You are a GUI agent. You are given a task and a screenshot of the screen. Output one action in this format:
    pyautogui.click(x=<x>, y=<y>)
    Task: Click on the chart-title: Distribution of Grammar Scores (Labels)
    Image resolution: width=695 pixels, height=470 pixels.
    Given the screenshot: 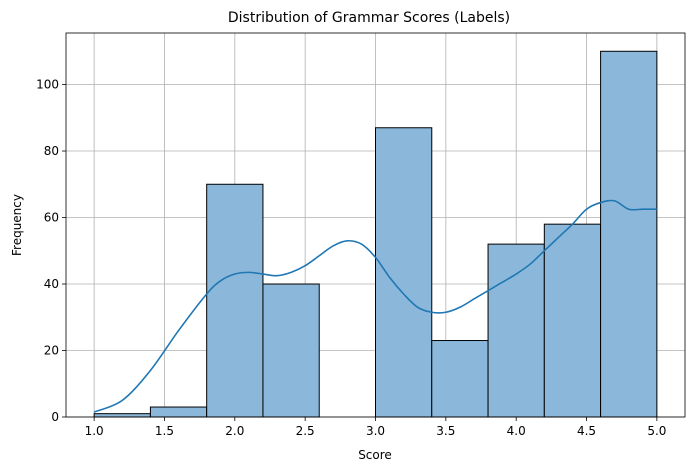 What is the action you would take?
    pyautogui.click(x=369, y=18)
    